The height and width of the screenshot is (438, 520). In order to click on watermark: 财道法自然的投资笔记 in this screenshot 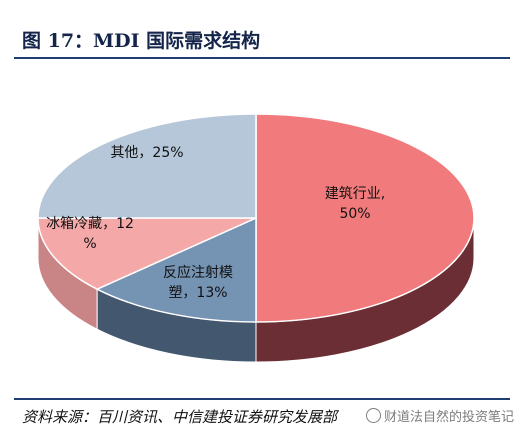, I will do `click(440, 415)`.